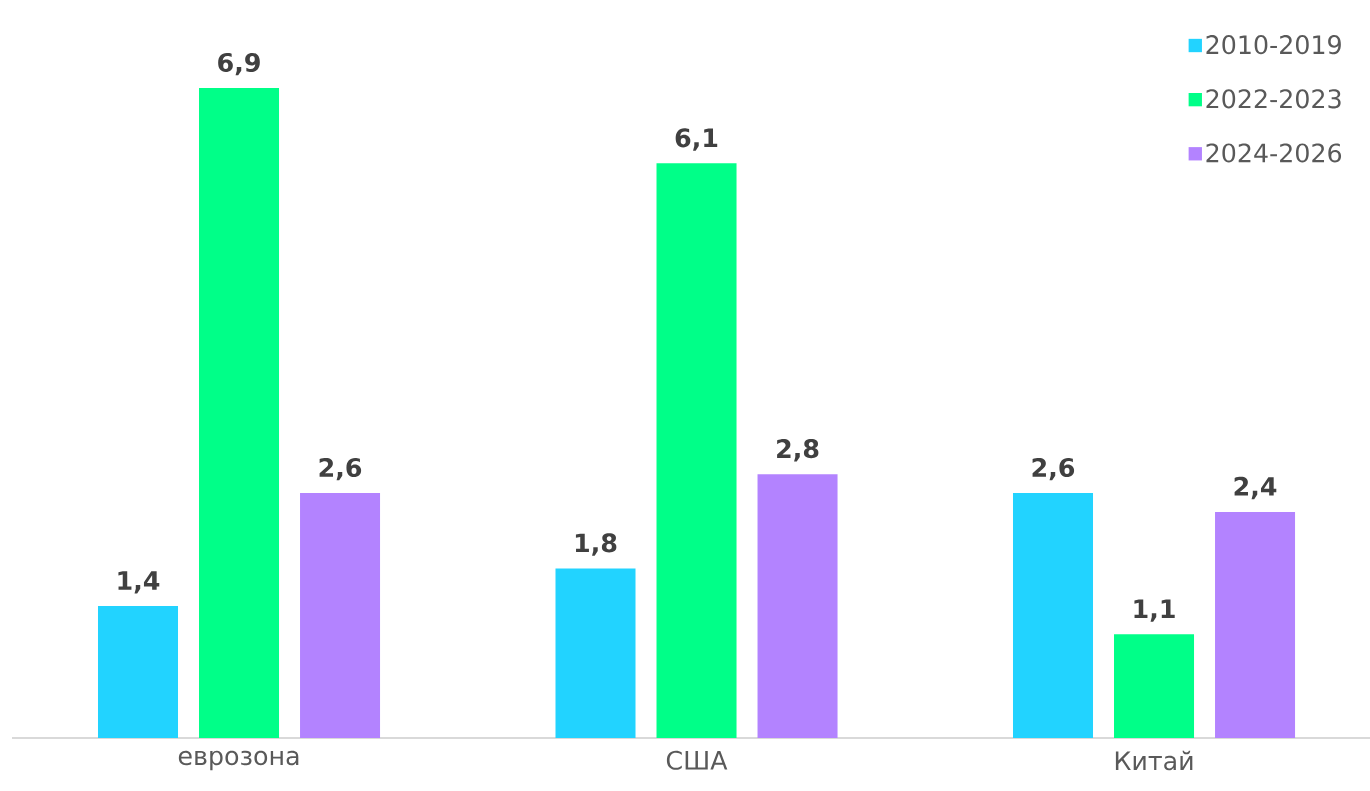 This screenshot has width=1370, height=791. Describe the element at coordinates (1255, 488) in the screenshot. I see `data-label: 2,4` at that location.